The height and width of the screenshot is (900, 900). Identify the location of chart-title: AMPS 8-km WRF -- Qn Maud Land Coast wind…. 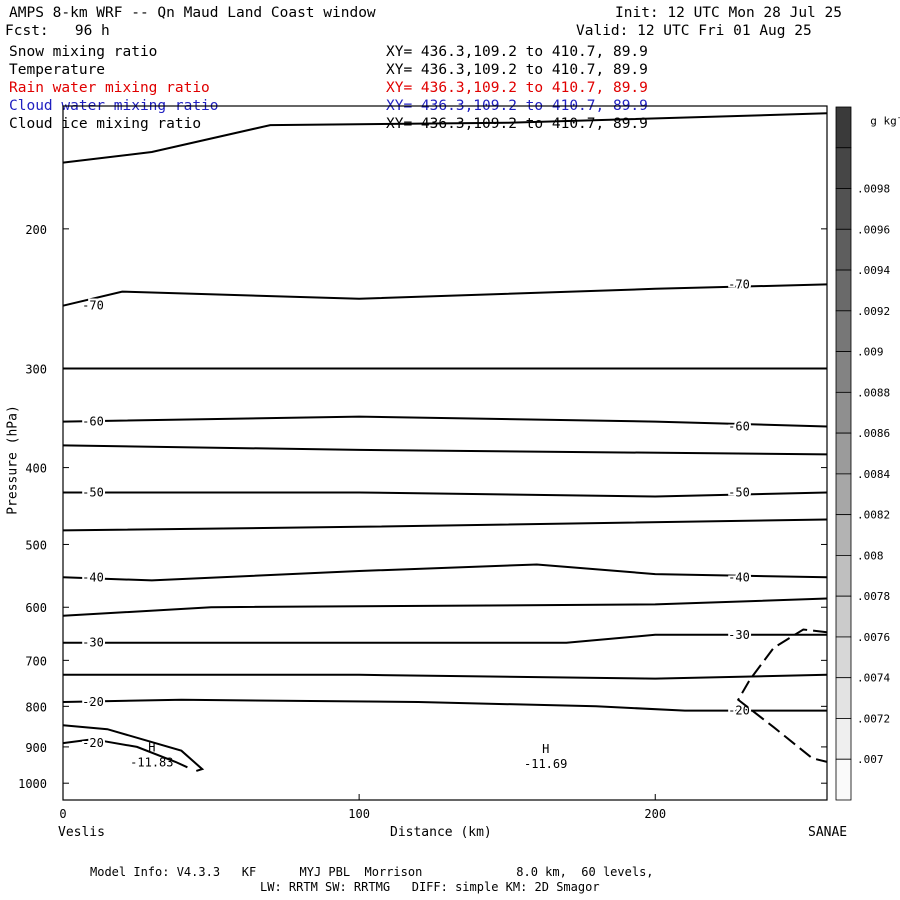
(192, 13).